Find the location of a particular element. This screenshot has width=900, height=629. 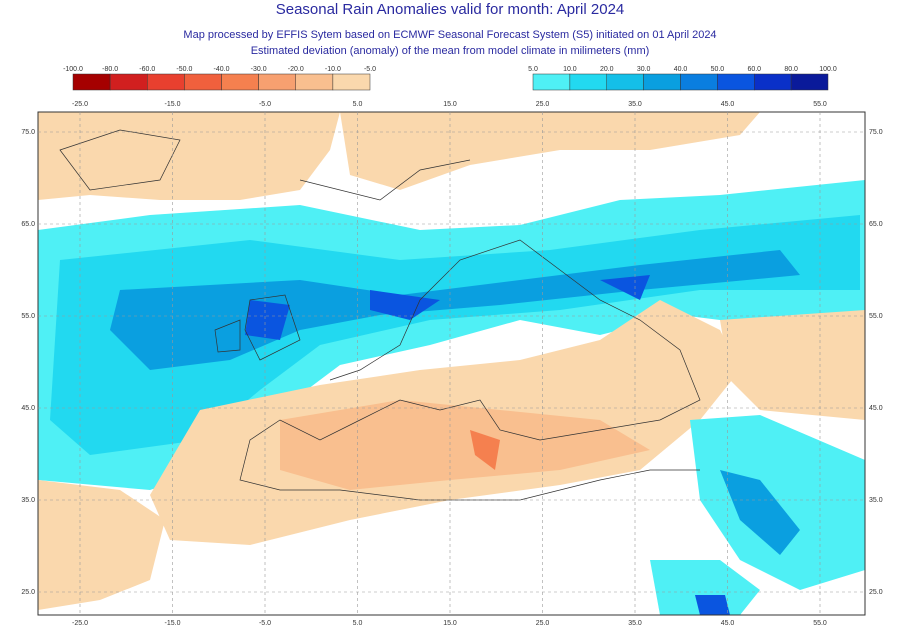

legend-label: -100.0 is located at coordinates (73, 69).